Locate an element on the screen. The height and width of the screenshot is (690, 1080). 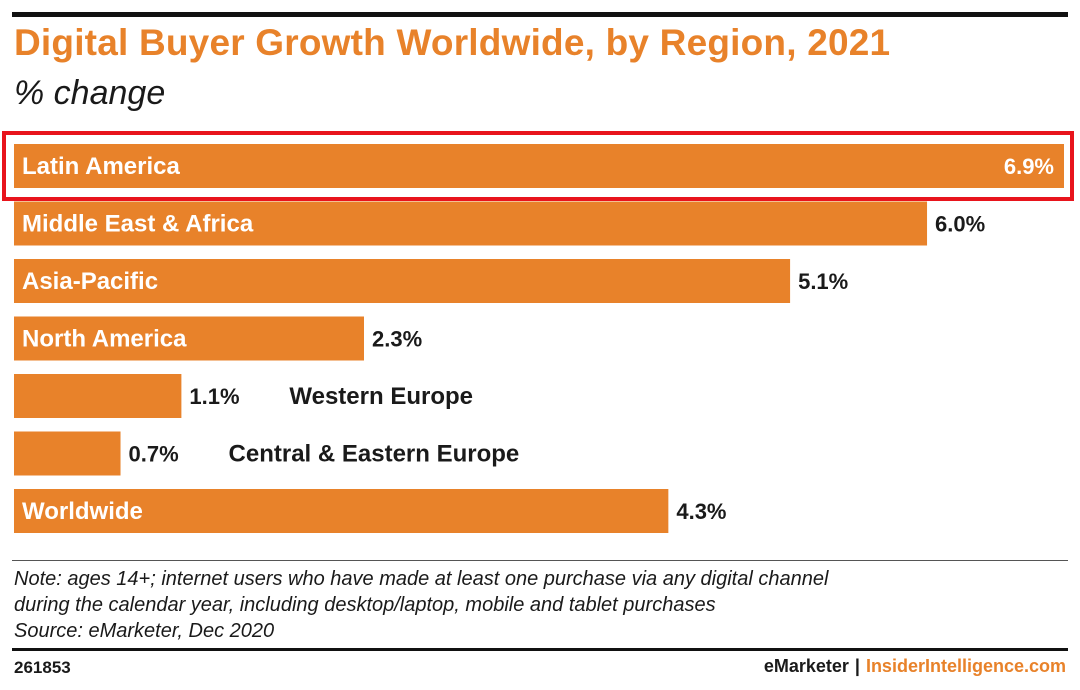
category-label: Latin America is located at coordinates (101, 166).